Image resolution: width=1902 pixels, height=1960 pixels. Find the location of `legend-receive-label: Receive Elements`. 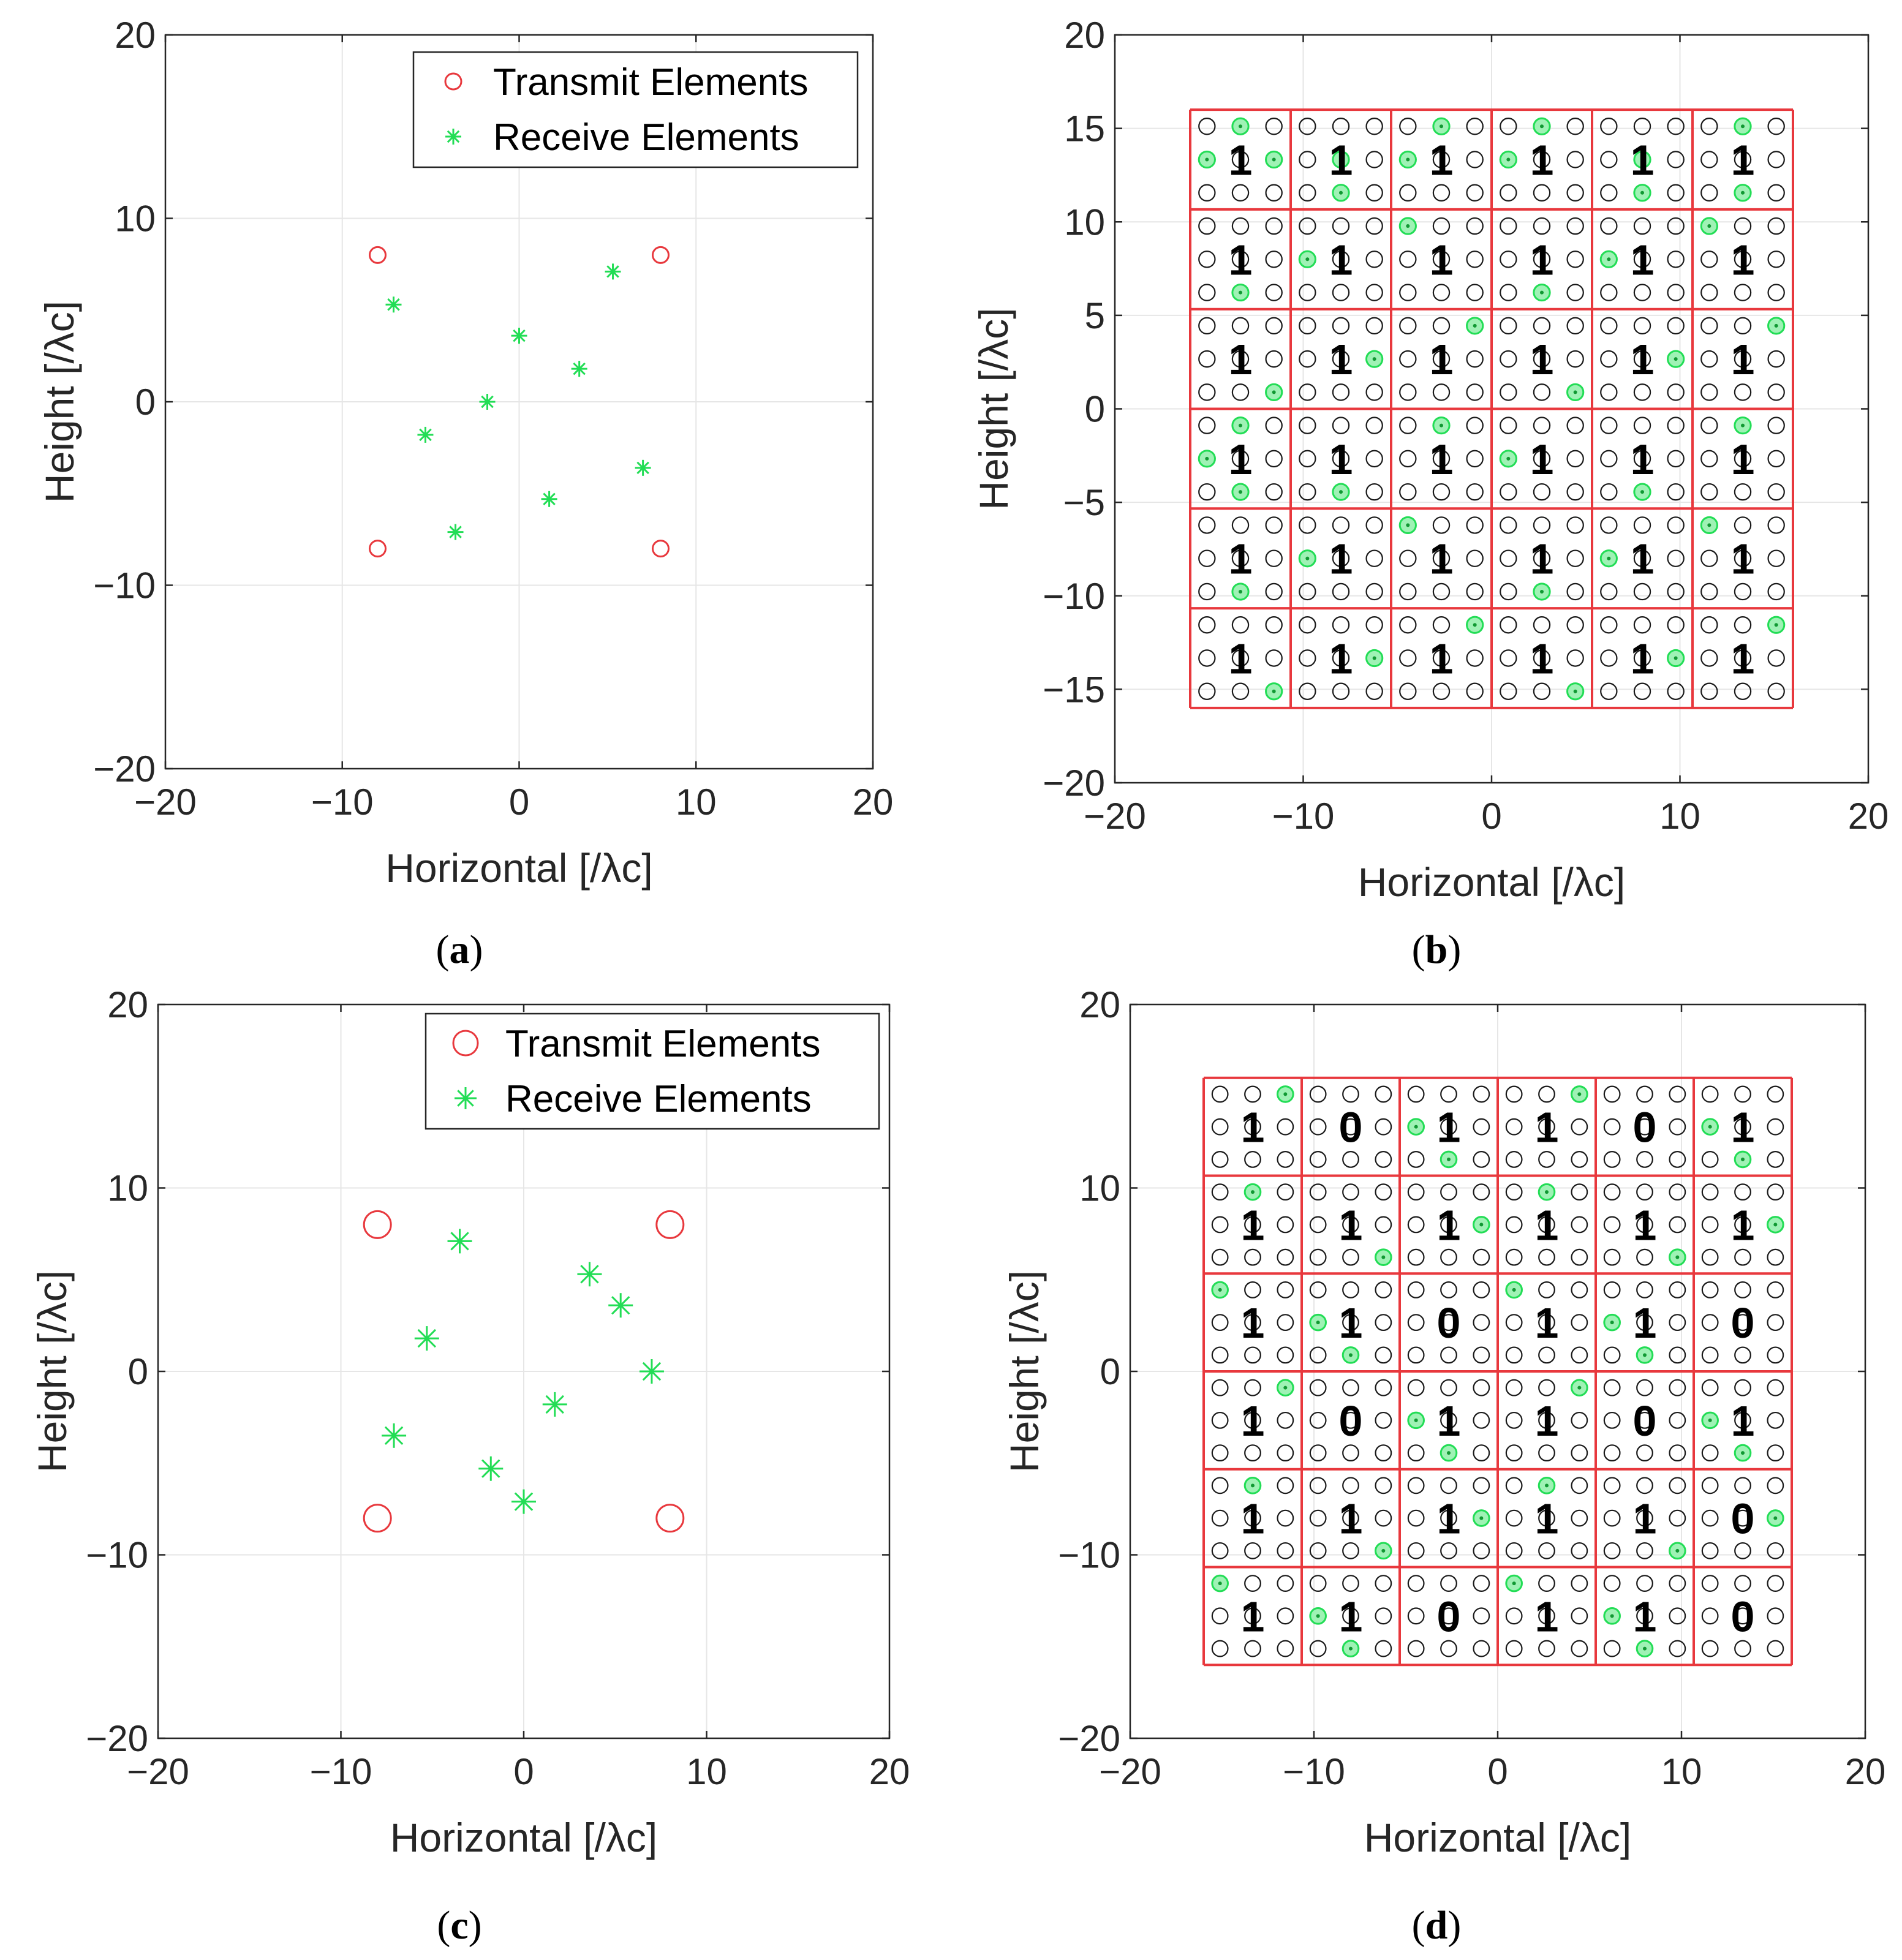

legend-receive-label: Receive Elements is located at coordinates (658, 1099).